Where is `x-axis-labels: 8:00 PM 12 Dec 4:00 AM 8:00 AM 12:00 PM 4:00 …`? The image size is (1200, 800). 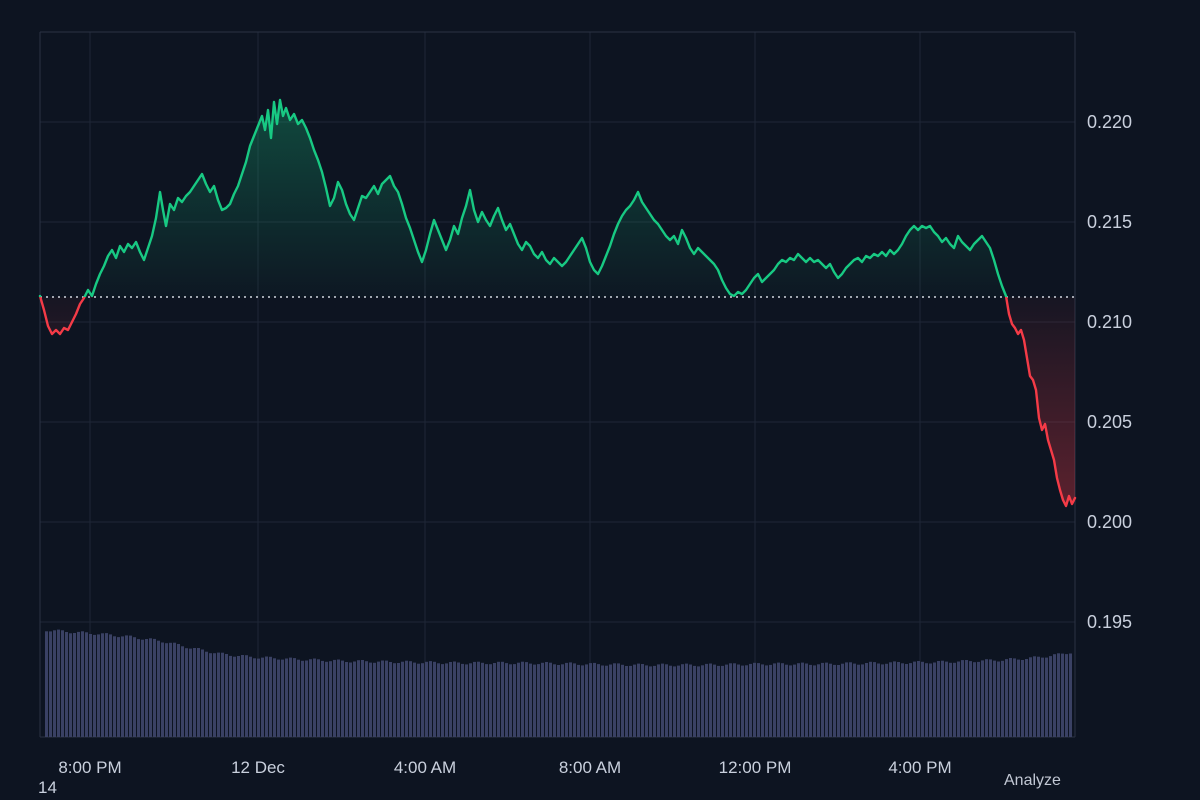
x-axis-labels: 8:00 PM 12 Dec 4:00 AM 8:00 AM 12:00 PM 4:00 … is located at coordinates (504, 767).